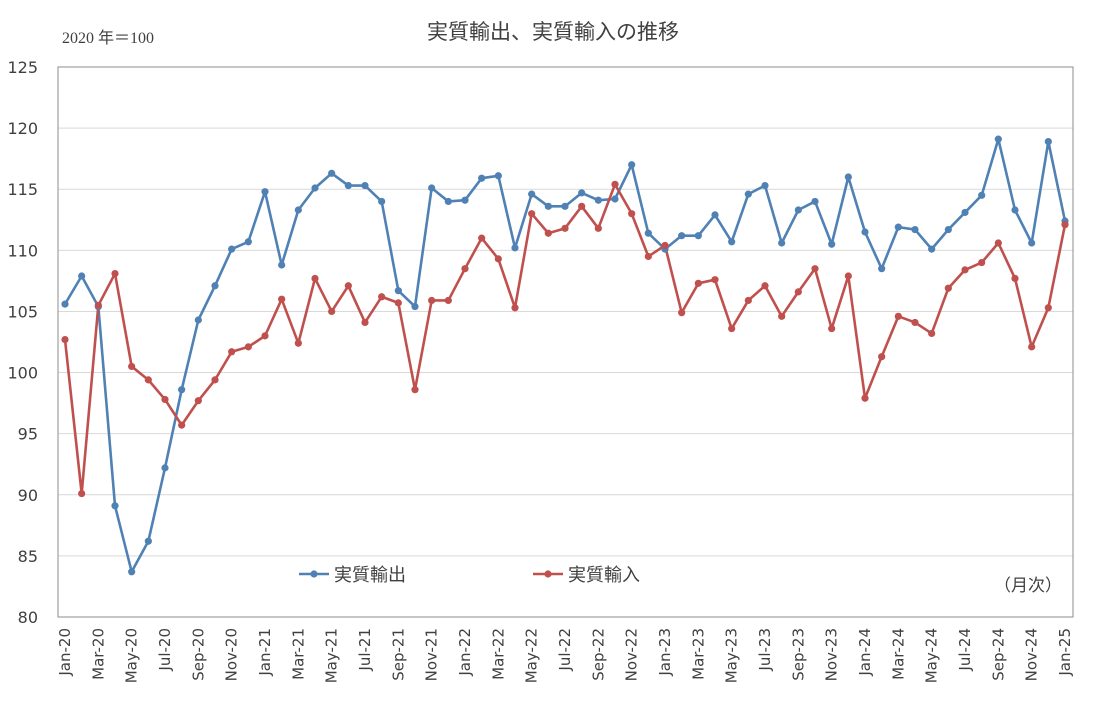 The width and height of the screenshot is (1093, 721). I want to click on y-tick-label: 85, so click(28, 556).